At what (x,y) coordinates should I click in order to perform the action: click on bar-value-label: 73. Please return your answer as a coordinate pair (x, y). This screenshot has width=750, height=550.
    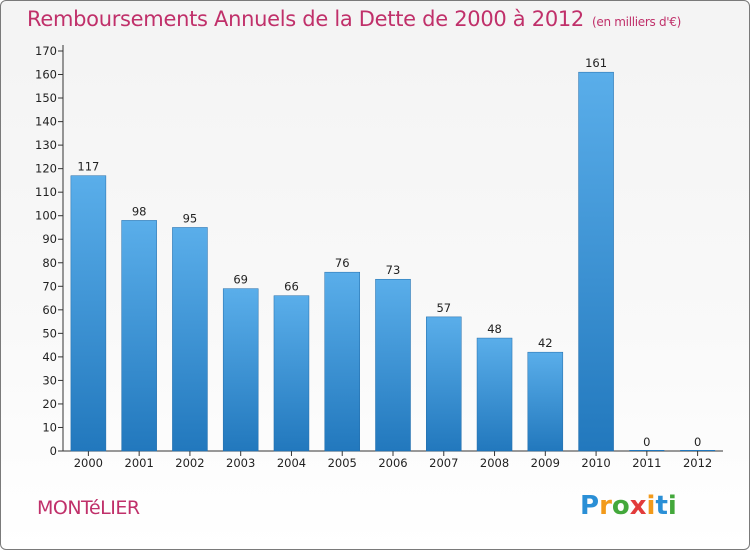
    Looking at the image, I should click on (393, 270).